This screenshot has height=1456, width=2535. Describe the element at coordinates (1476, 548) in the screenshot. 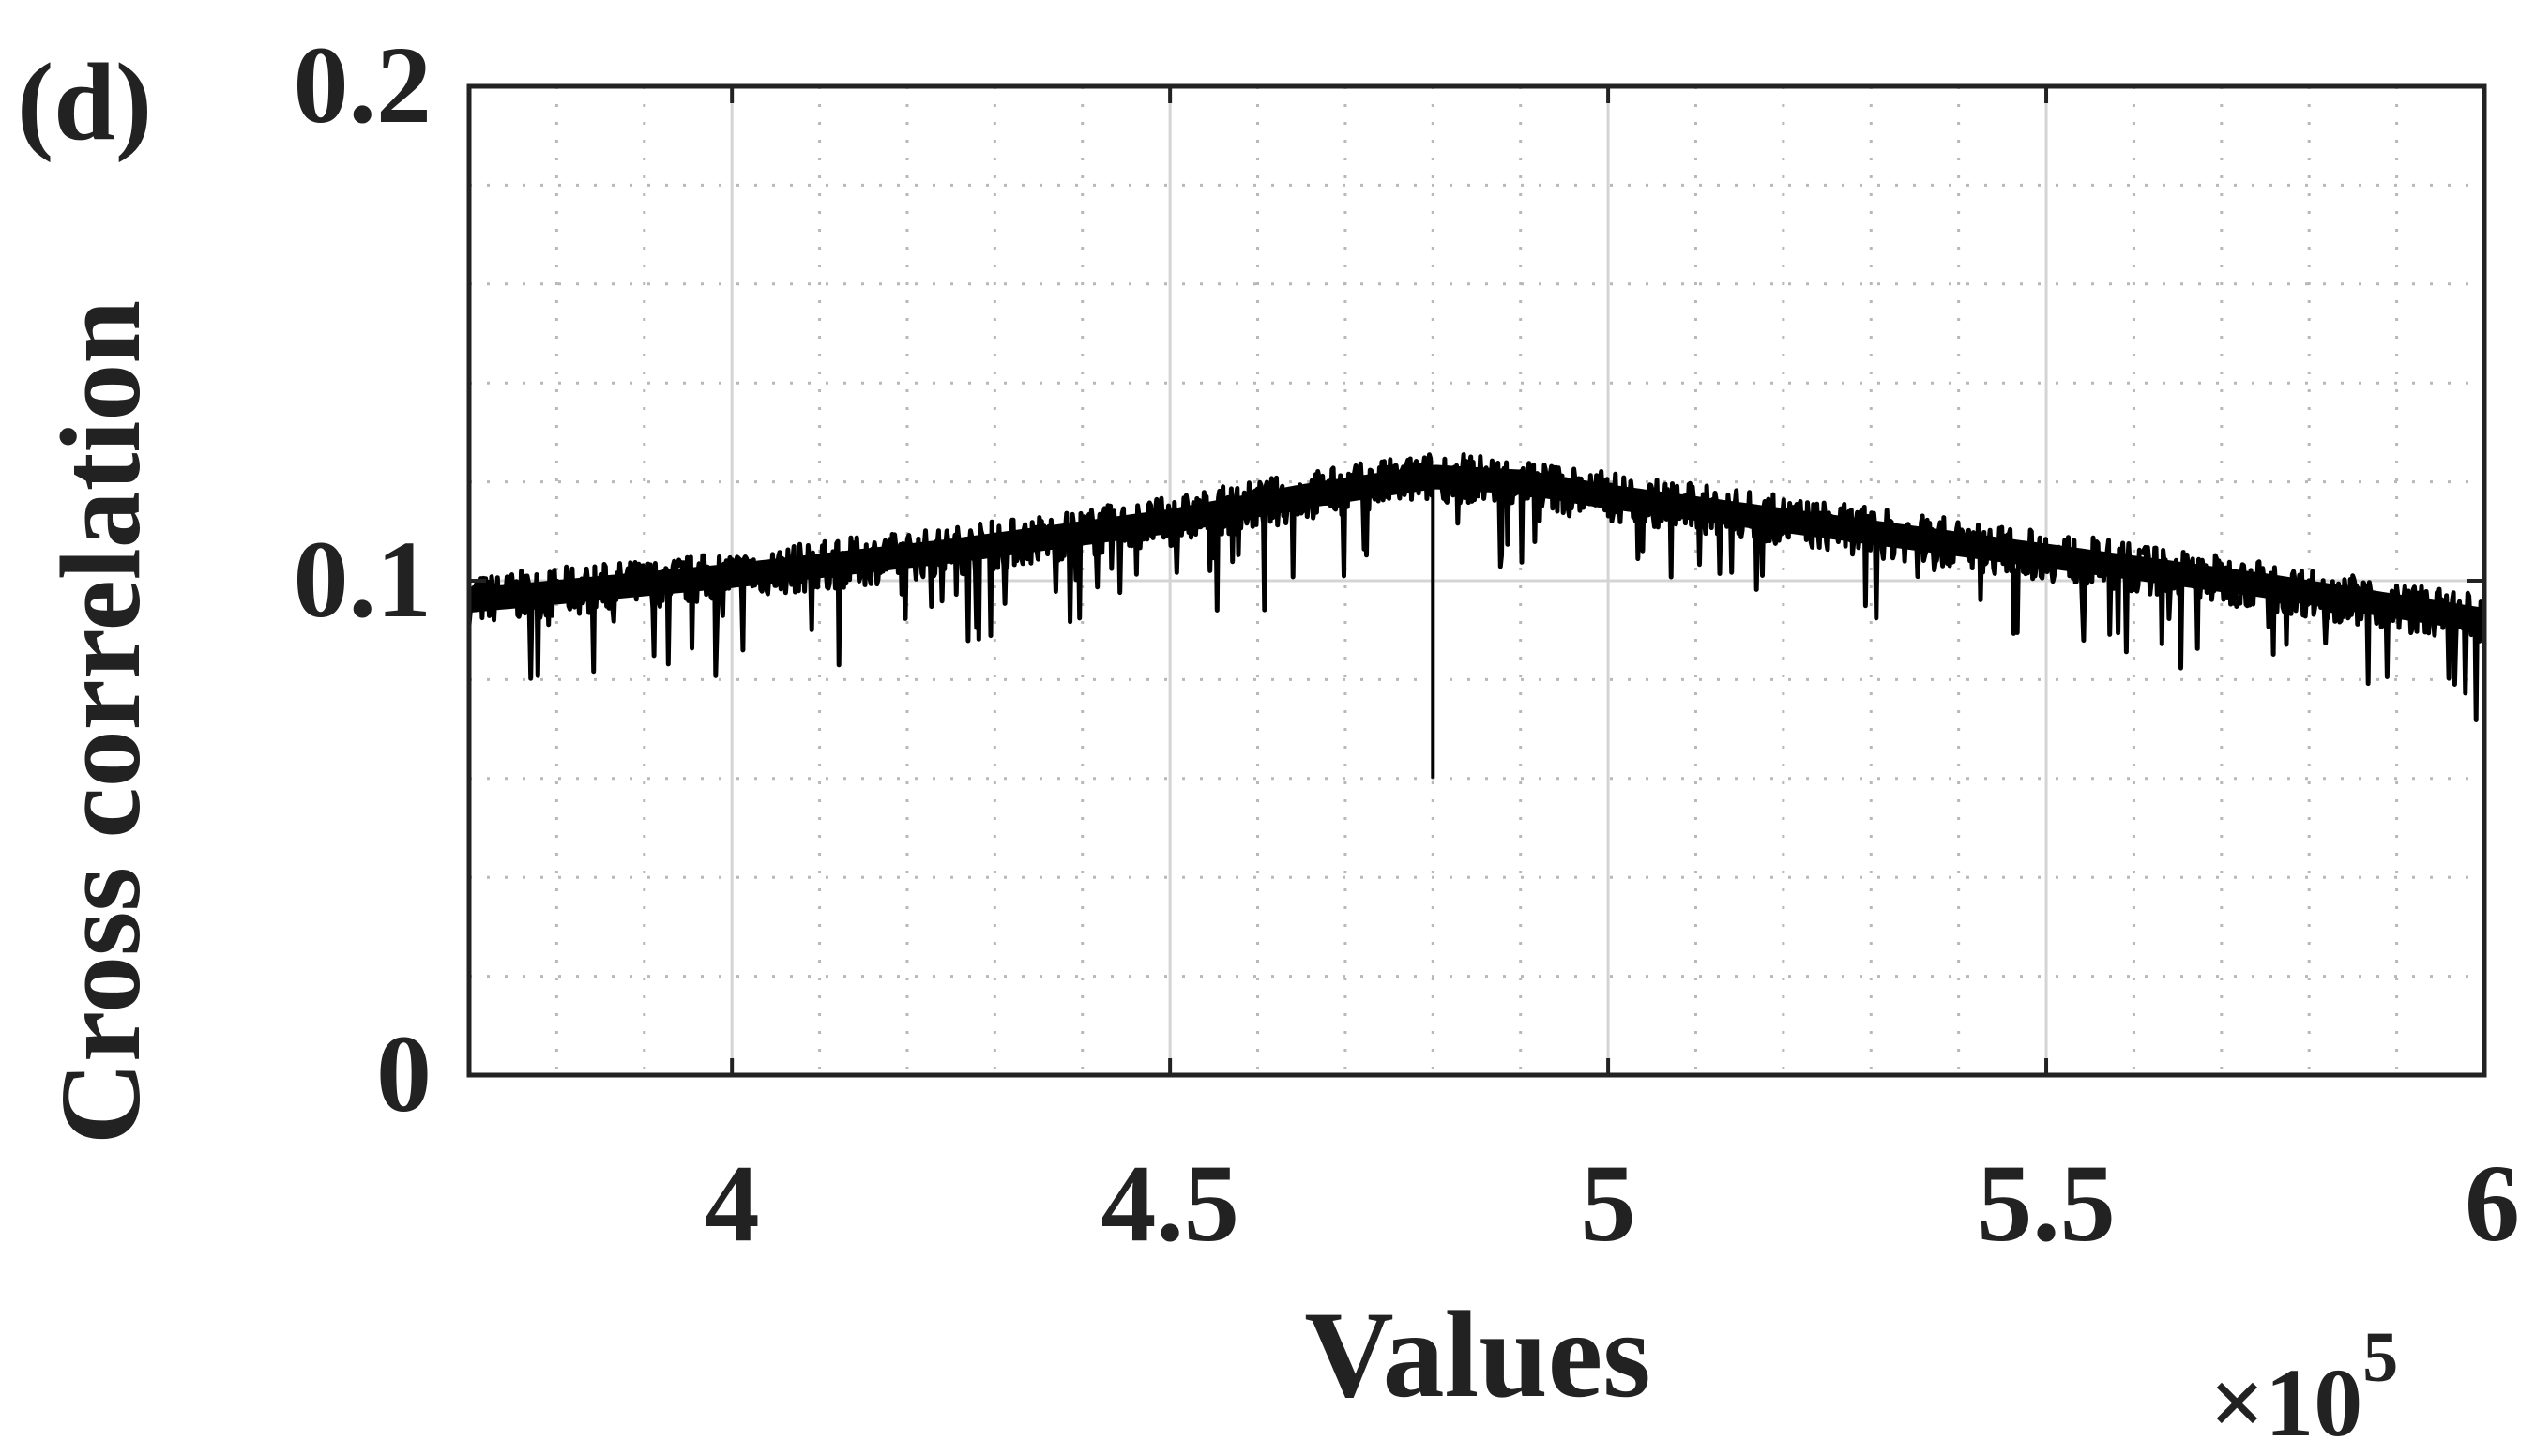

I see `series-band` at that location.